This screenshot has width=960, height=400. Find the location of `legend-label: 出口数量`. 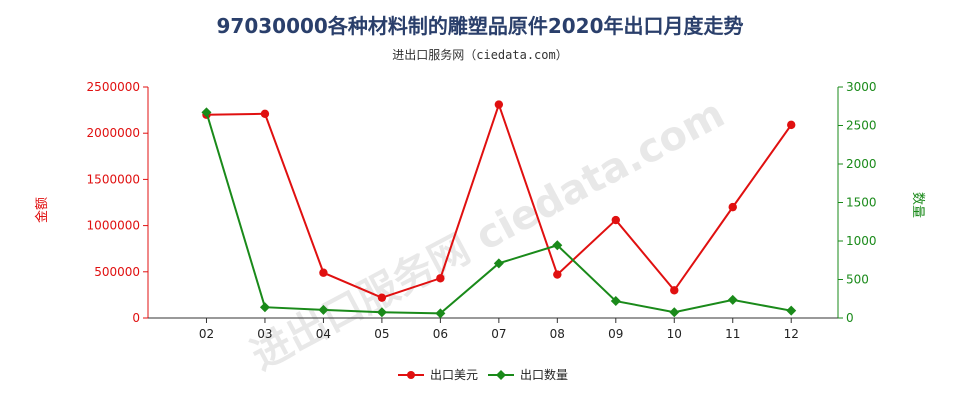

legend-label: 出口数量 is located at coordinates (544, 374).